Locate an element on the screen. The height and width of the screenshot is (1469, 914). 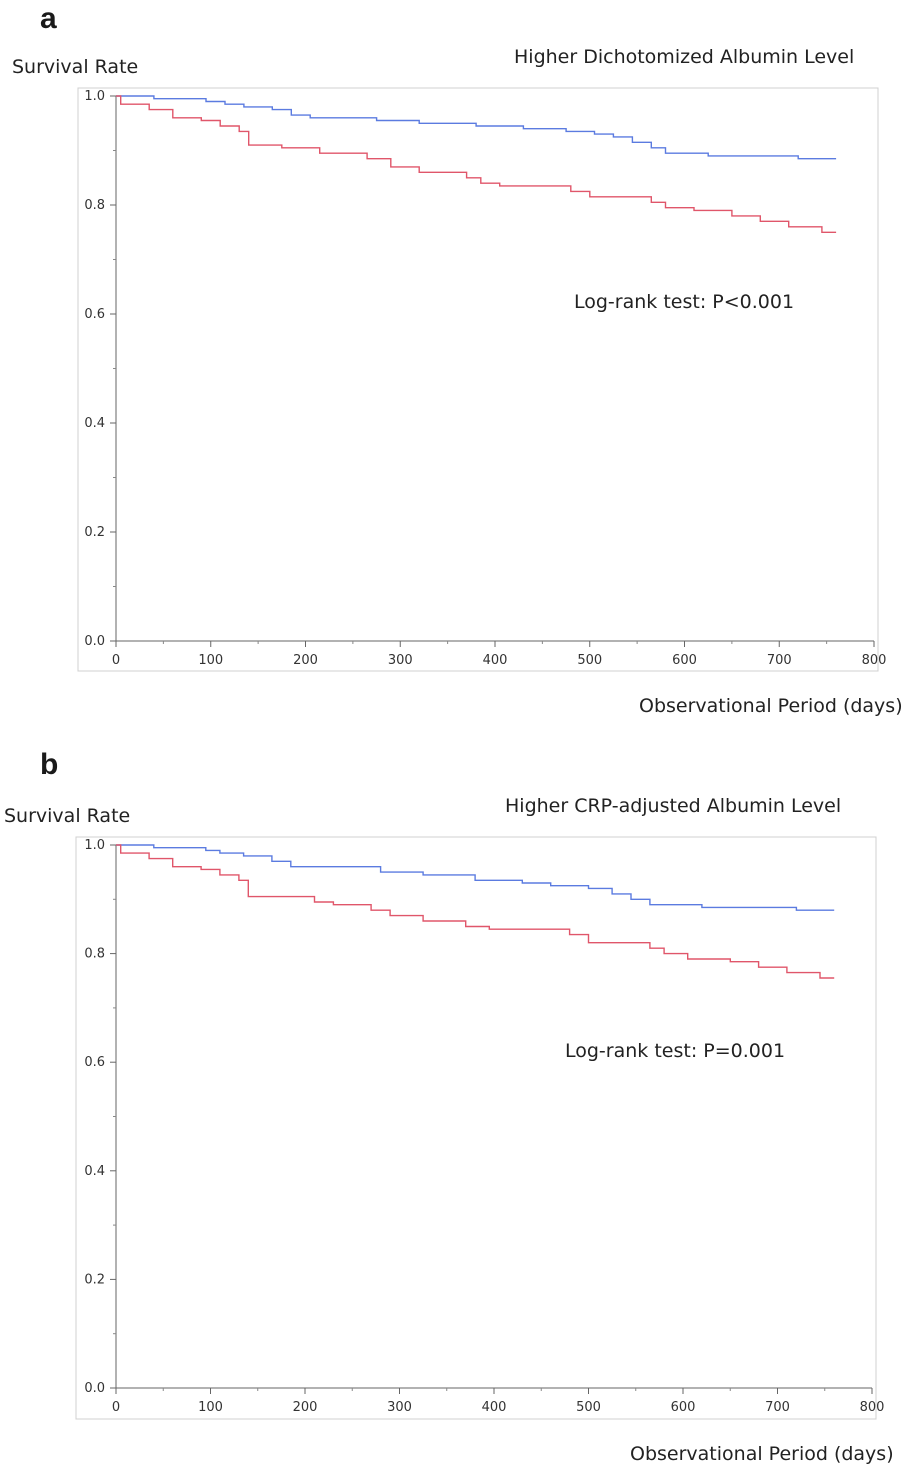
panel-a-y-tick-label: 0.0 is located at coordinates (94, 641).